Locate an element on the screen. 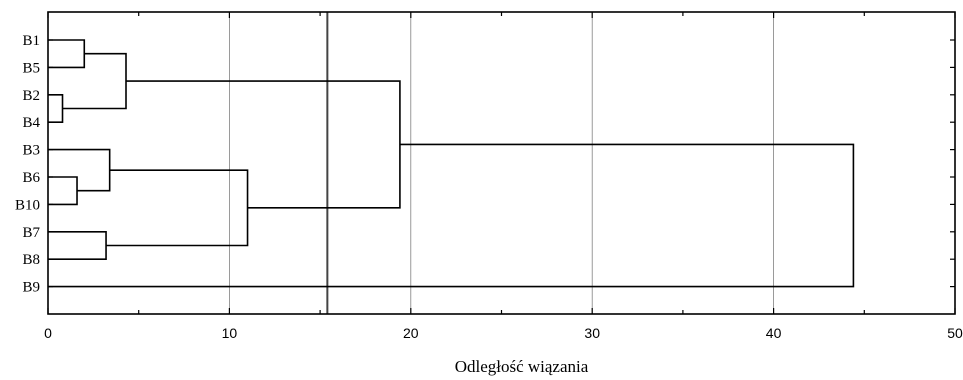  leaf-labels: B1 B5 B2 B4 B3 B6 B10 B7 B8 B9 is located at coordinates (28, 164).